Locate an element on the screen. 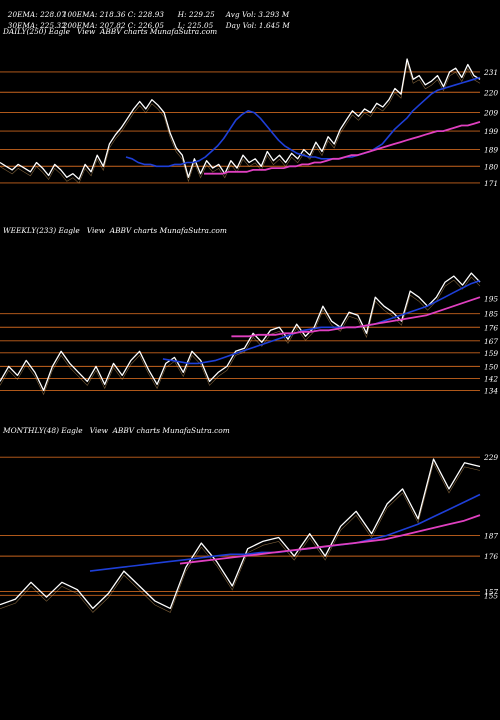 The height and width of the screenshot is (720, 500). monthly-tick-label: 176 is located at coordinates (491, 556).